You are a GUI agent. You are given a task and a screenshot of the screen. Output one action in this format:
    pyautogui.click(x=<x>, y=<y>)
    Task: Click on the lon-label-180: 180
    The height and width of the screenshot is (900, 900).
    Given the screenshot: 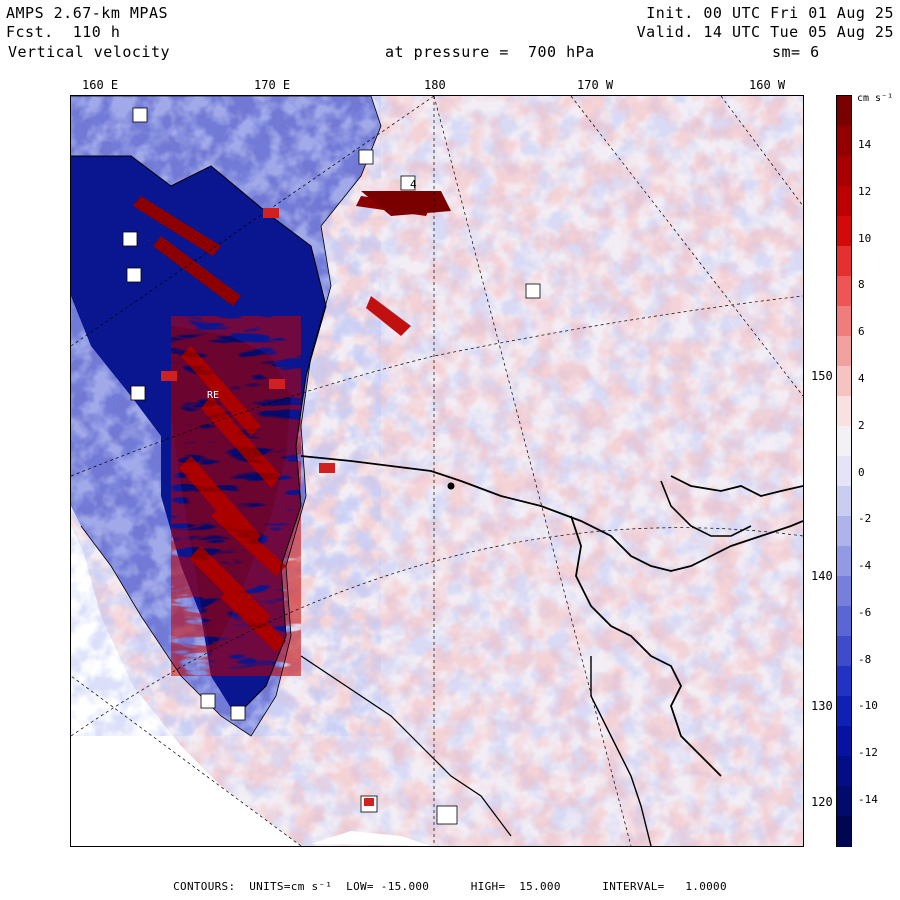 What is the action you would take?
    pyautogui.click(x=435, y=85)
    